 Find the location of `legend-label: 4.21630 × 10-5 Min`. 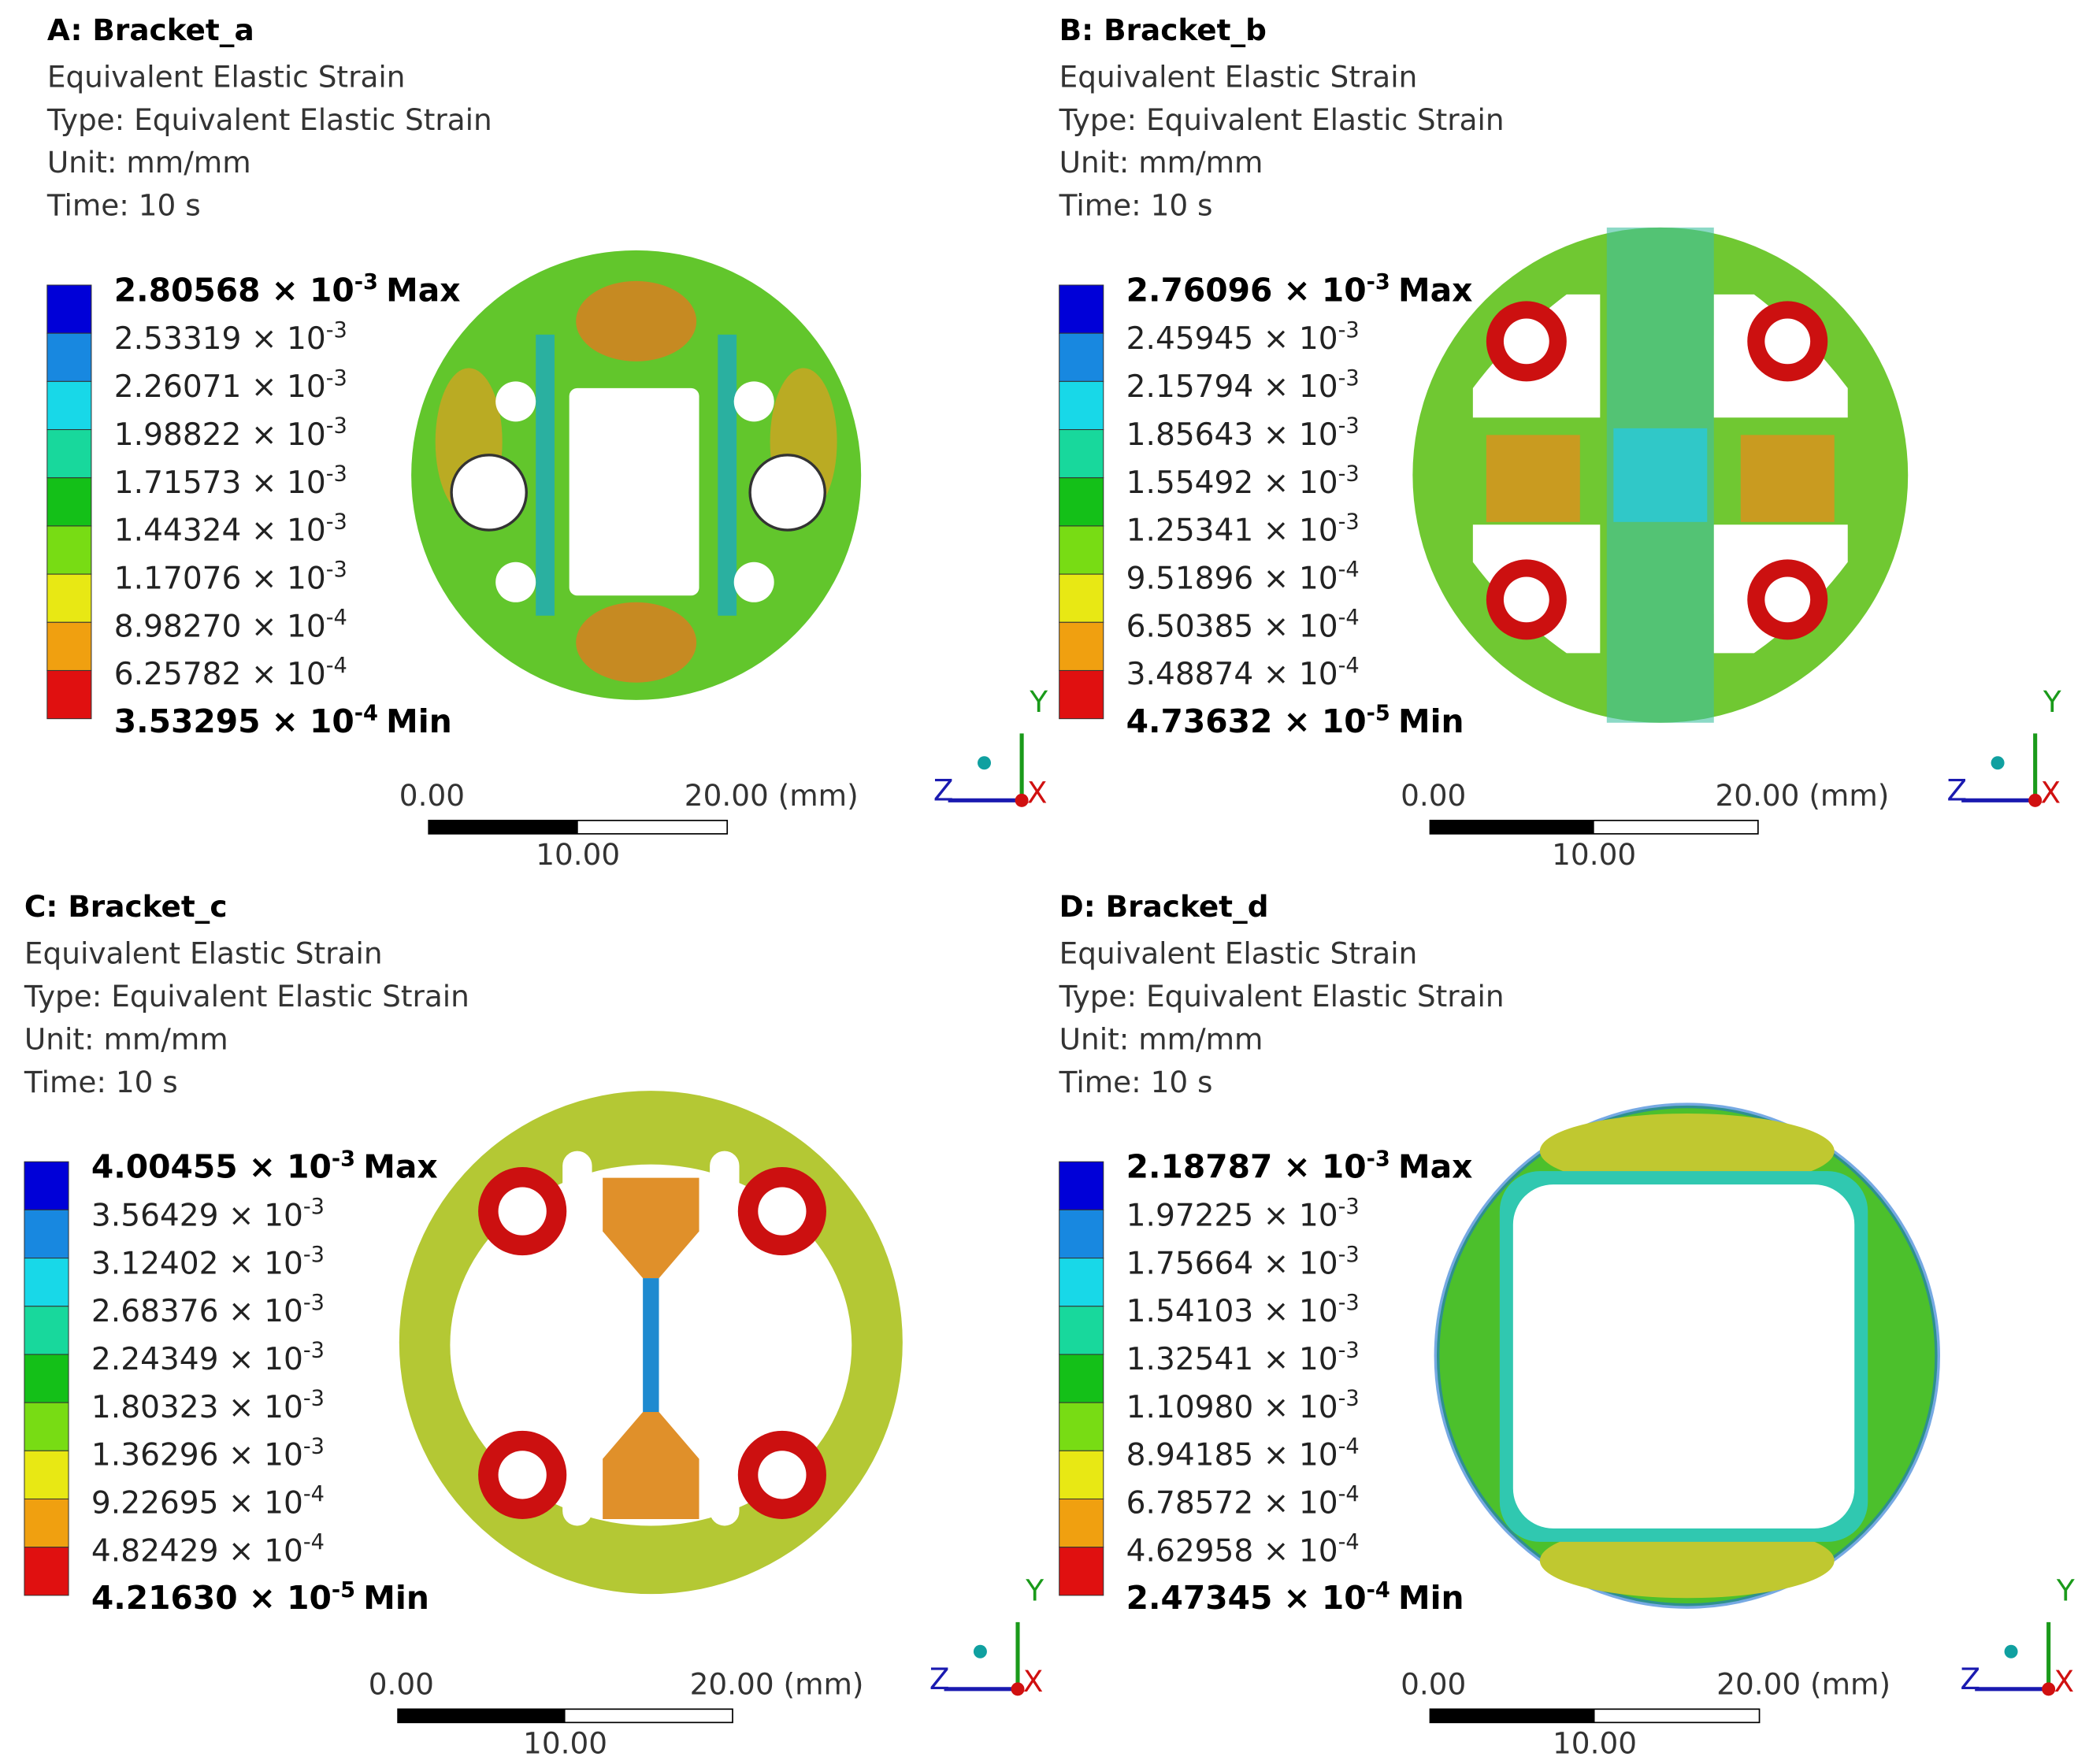

legend-label: 4.21630 × 10-5 Min is located at coordinates (260, 1597).